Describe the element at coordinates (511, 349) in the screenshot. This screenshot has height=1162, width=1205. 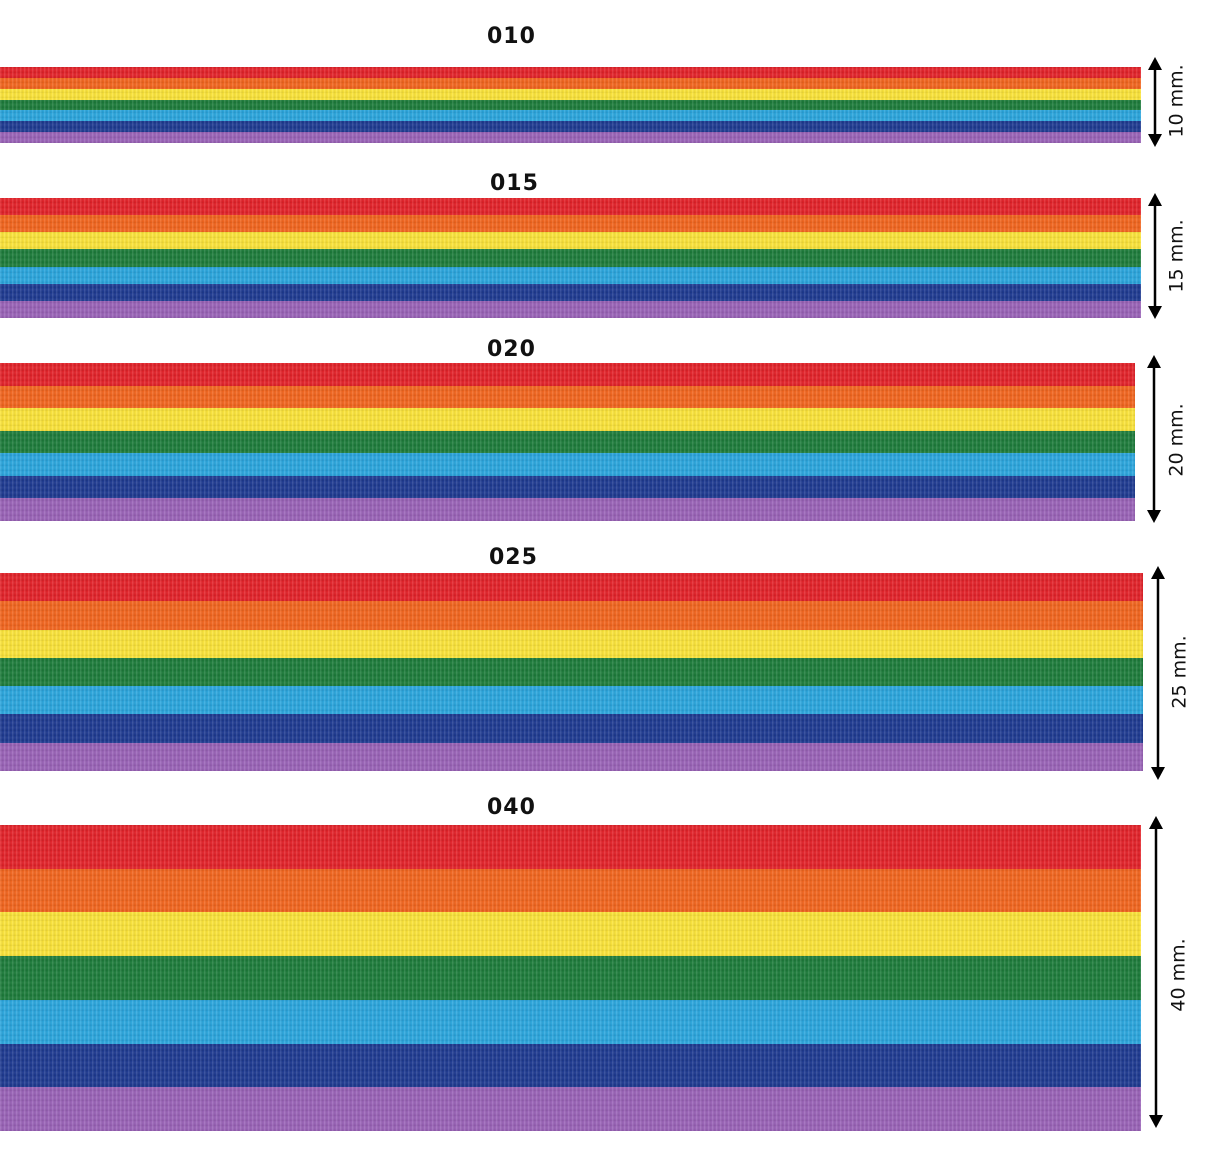
I see `ribbon-code-020: 020` at that location.